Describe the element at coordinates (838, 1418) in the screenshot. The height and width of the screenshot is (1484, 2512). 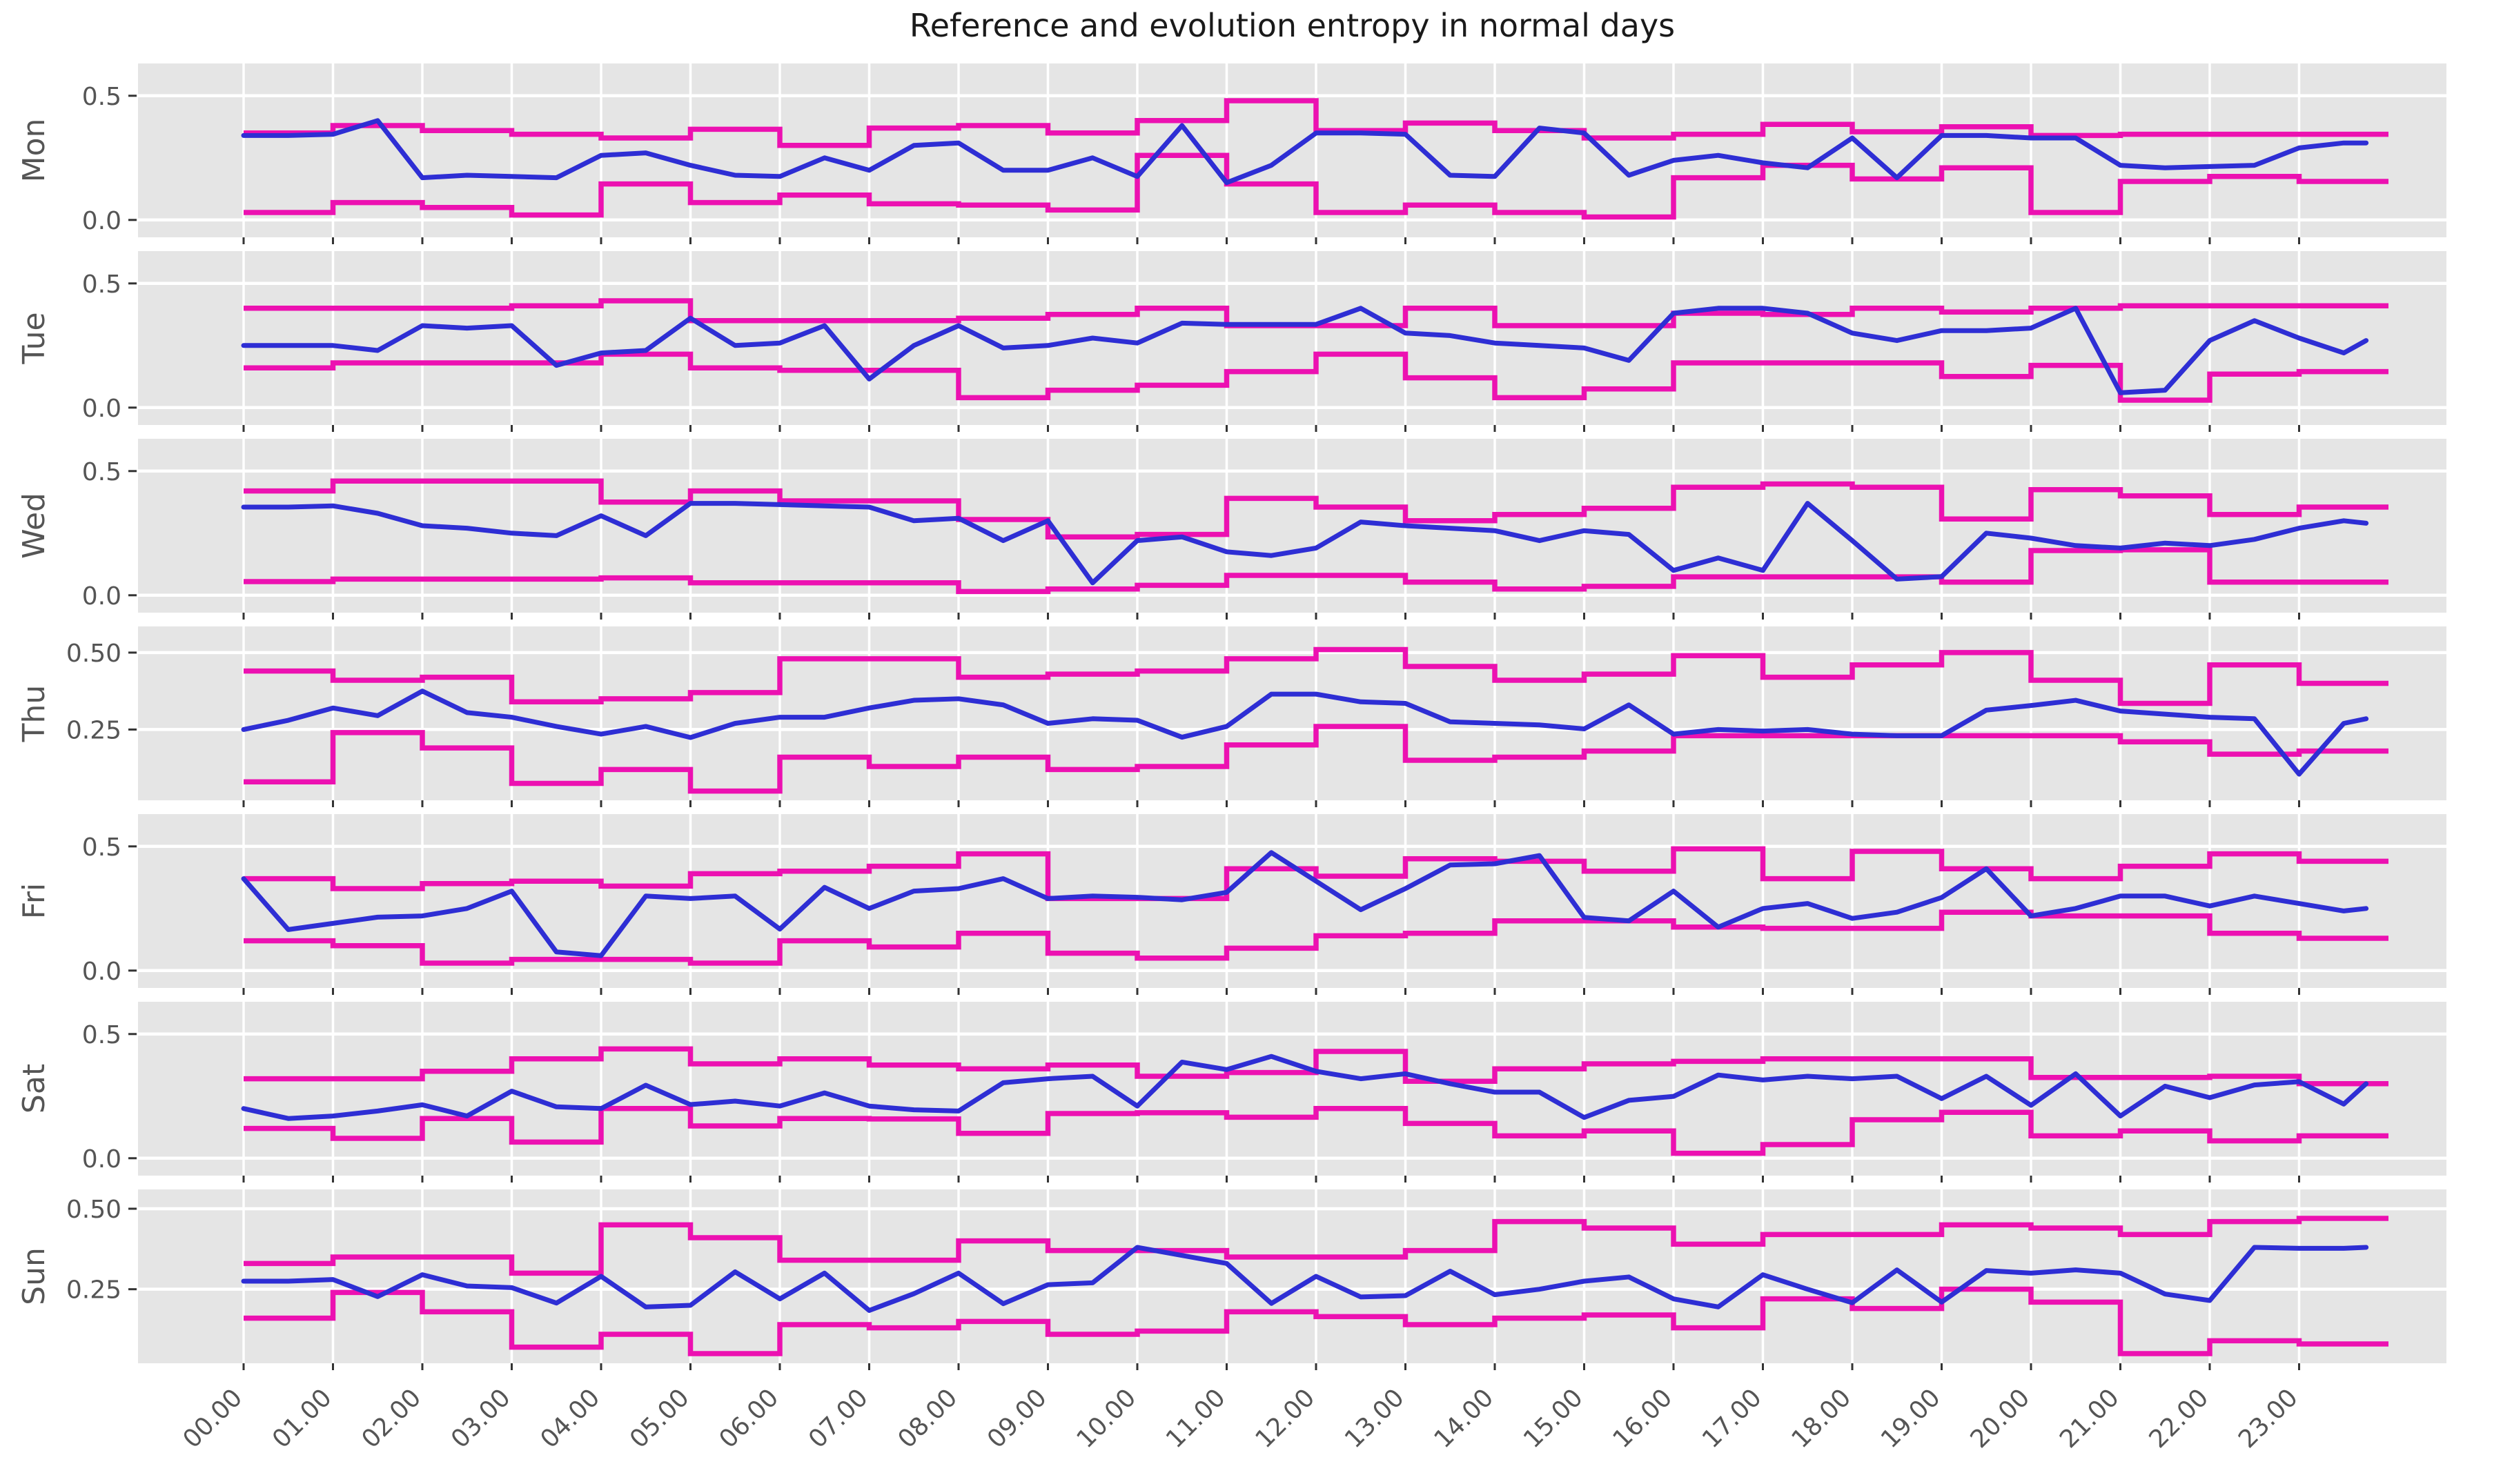
I see `x-tick-label: 07.00` at that location.